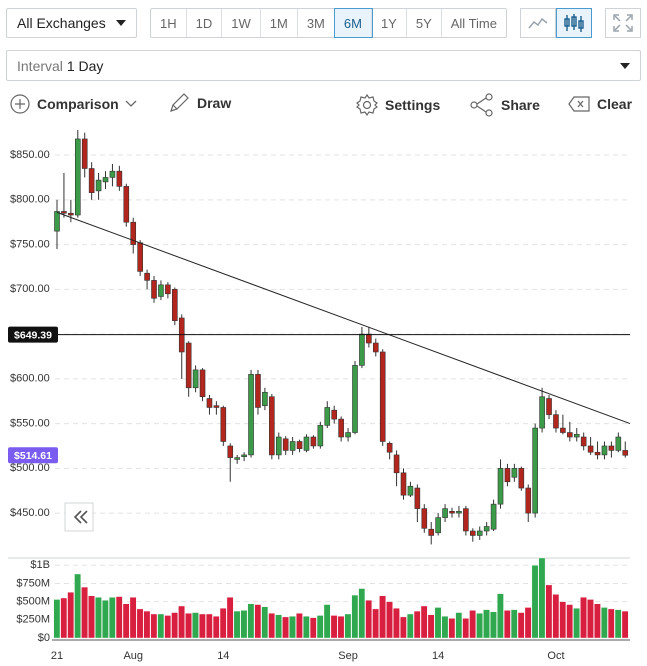  I want to click on scroll-back-icon, so click(80, 517).